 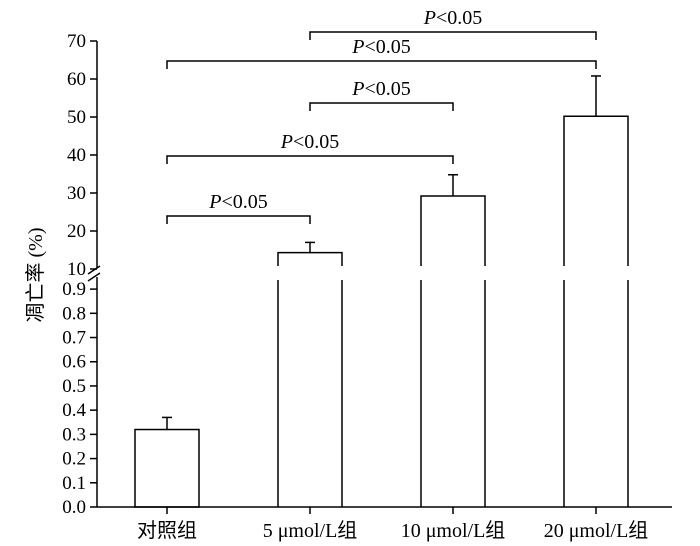 I want to click on x-category-label-2: 10 μmol/L组, so click(x=453, y=530).